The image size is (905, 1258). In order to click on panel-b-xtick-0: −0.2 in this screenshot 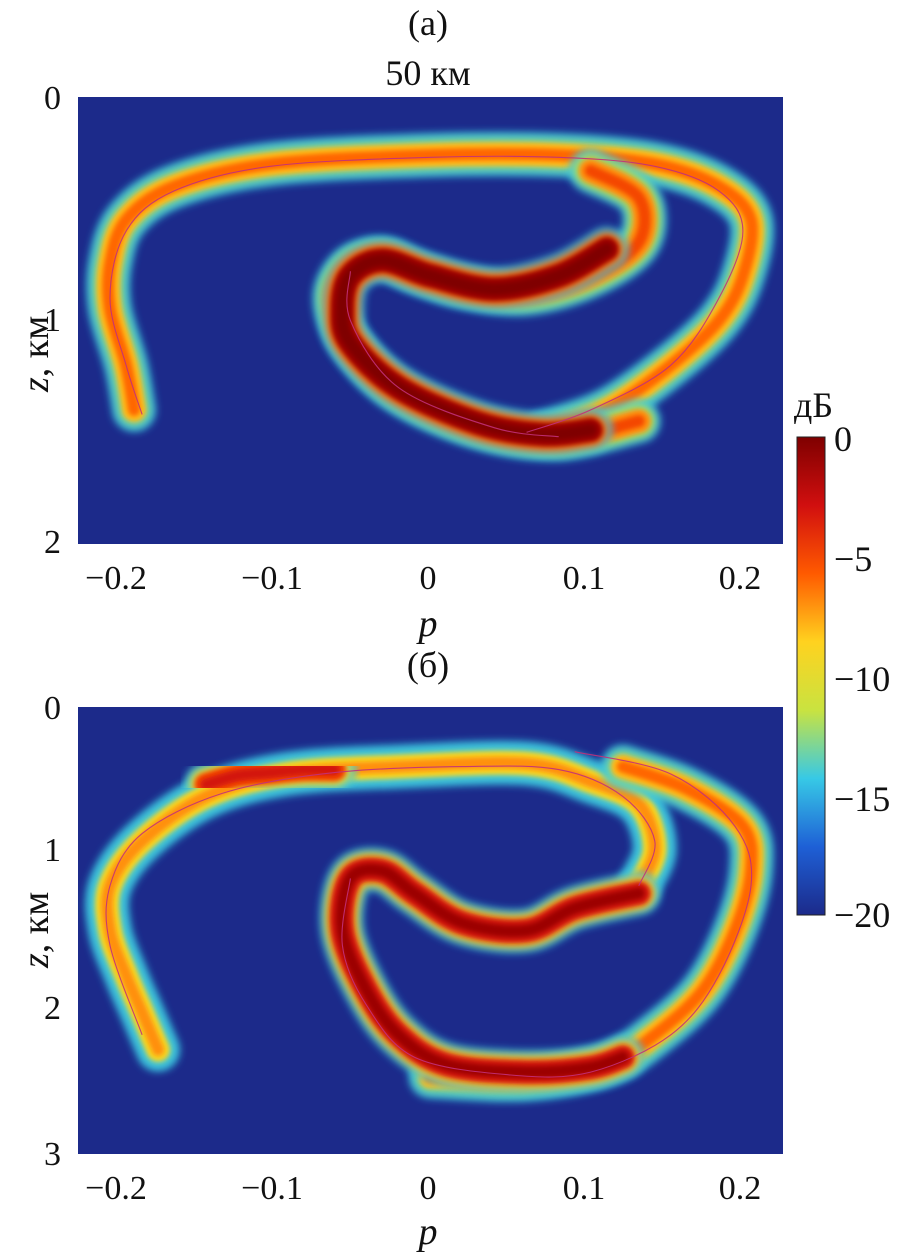, I will do `click(116, 1188)`.